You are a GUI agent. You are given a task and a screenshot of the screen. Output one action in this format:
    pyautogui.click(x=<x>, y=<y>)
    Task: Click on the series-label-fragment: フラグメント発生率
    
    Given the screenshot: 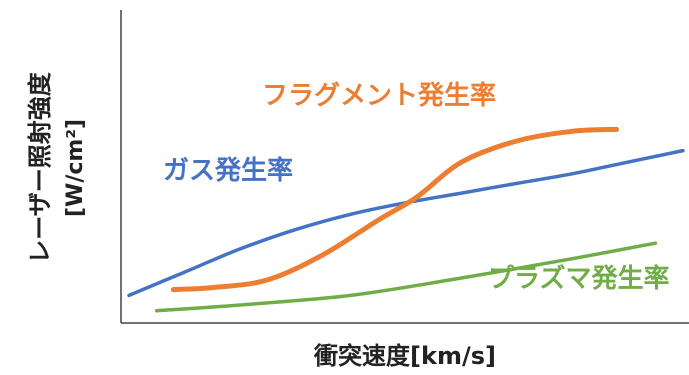 What is the action you would take?
    pyautogui.click(x=379, y=95)
    